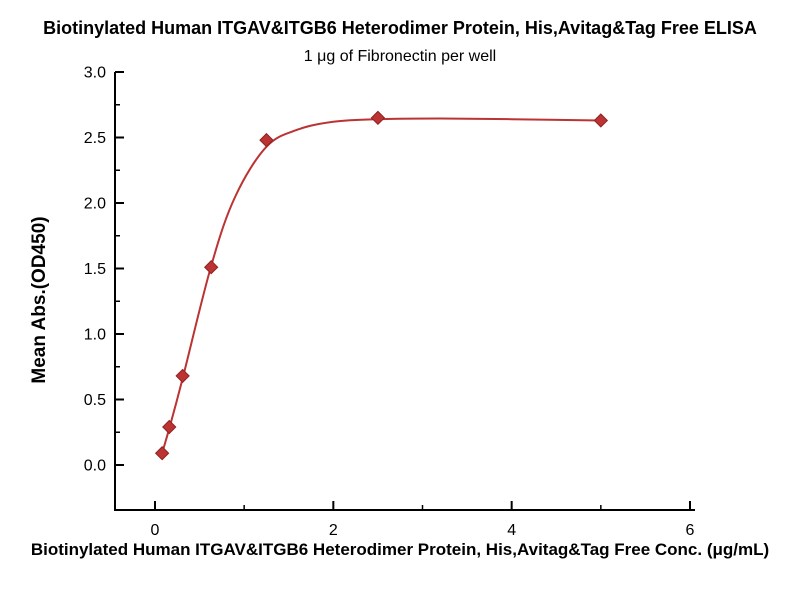 This screenshot has height=600, width=800. What do you see at coordinates (155, 530) in the screenshot?
I see `x-tick-label: 0` at bounding box center [155, 530].